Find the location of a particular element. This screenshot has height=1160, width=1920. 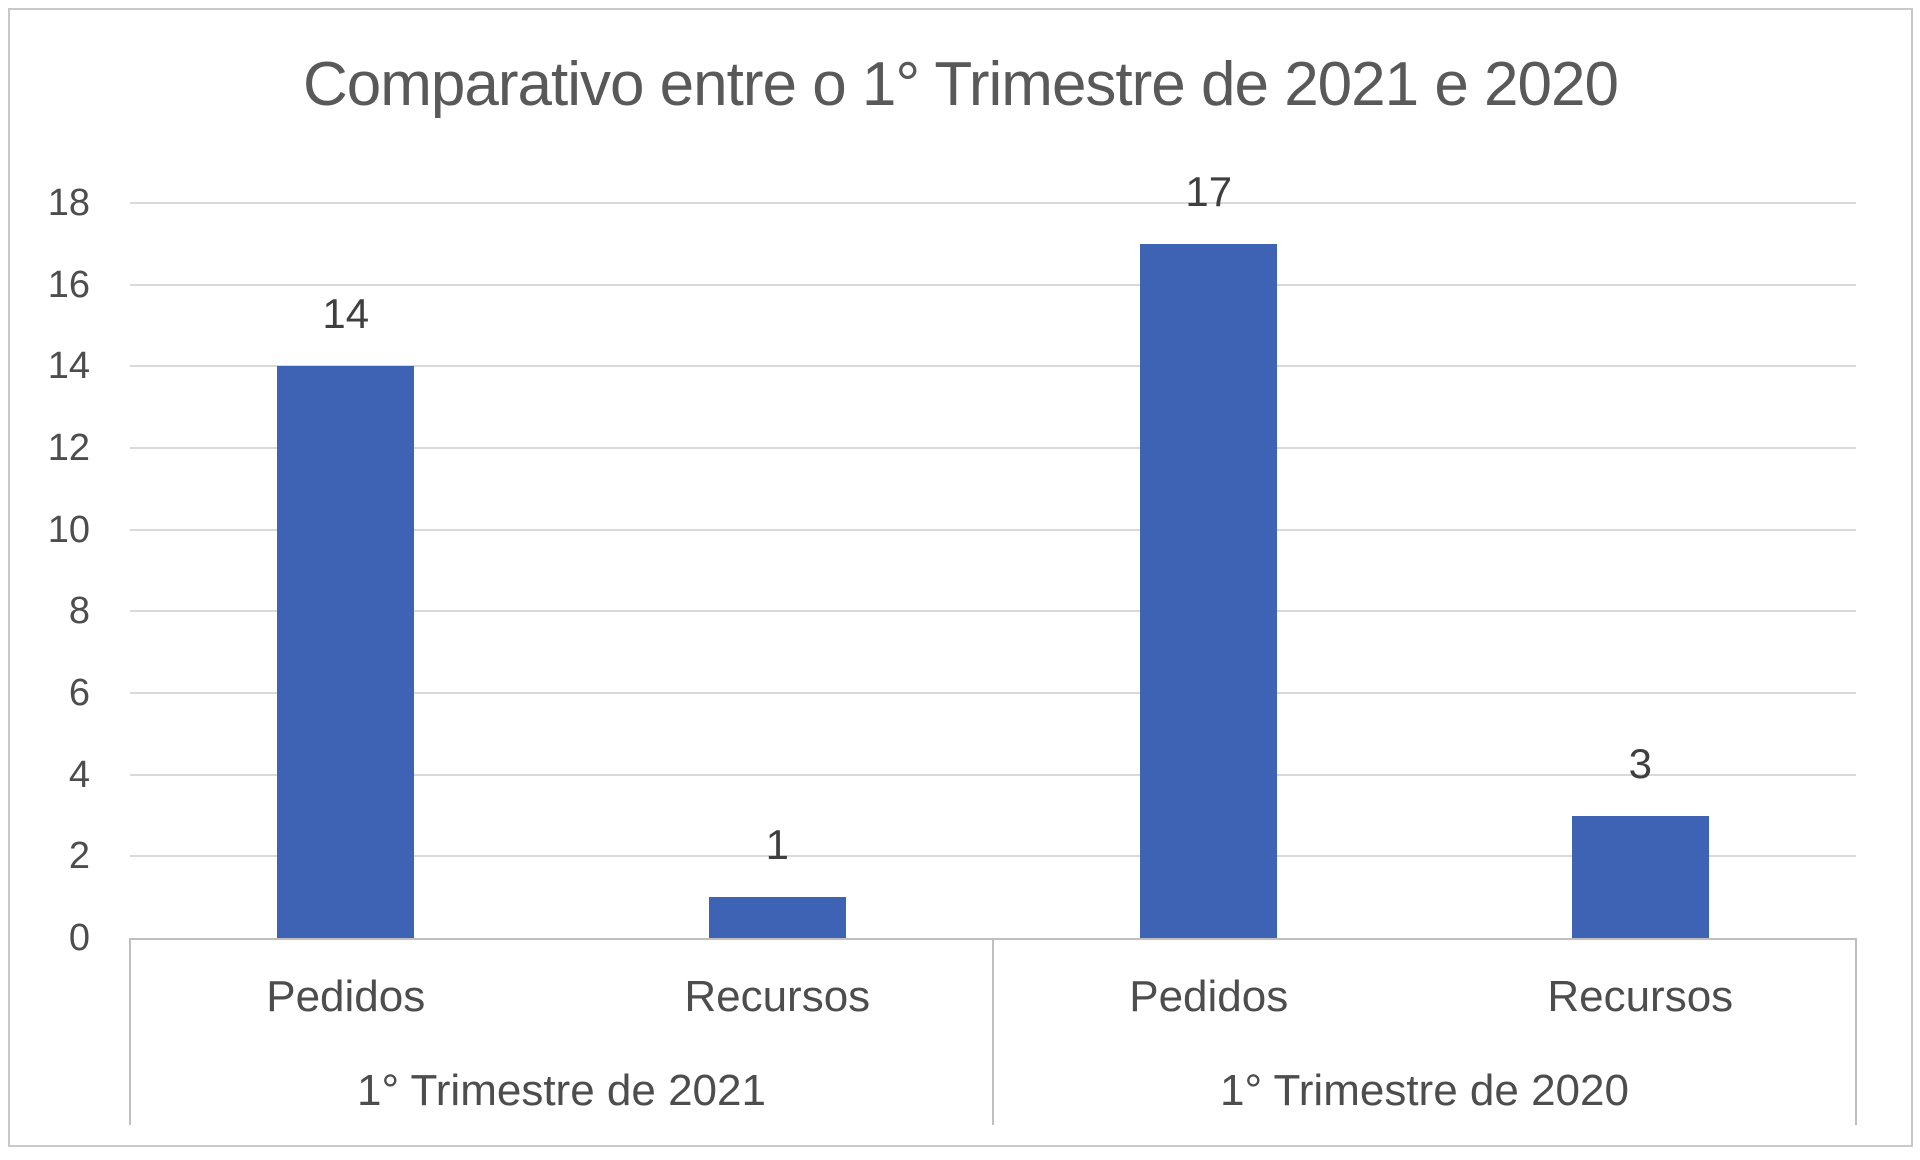

bar-value-label: 1 is located at coordinates (777, 845).